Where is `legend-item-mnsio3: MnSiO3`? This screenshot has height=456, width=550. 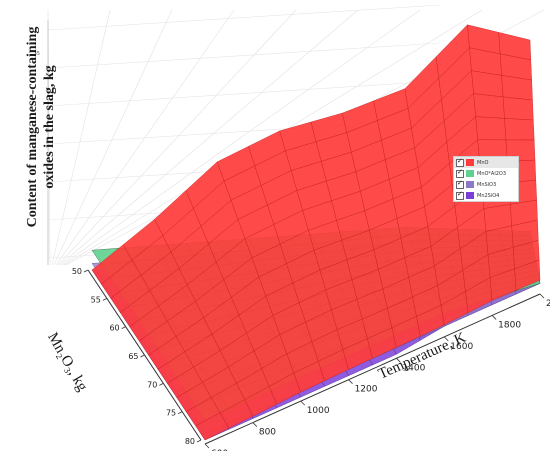 legend-item-mnsio3: MnSiO3 is located at coordinates (486, 184).